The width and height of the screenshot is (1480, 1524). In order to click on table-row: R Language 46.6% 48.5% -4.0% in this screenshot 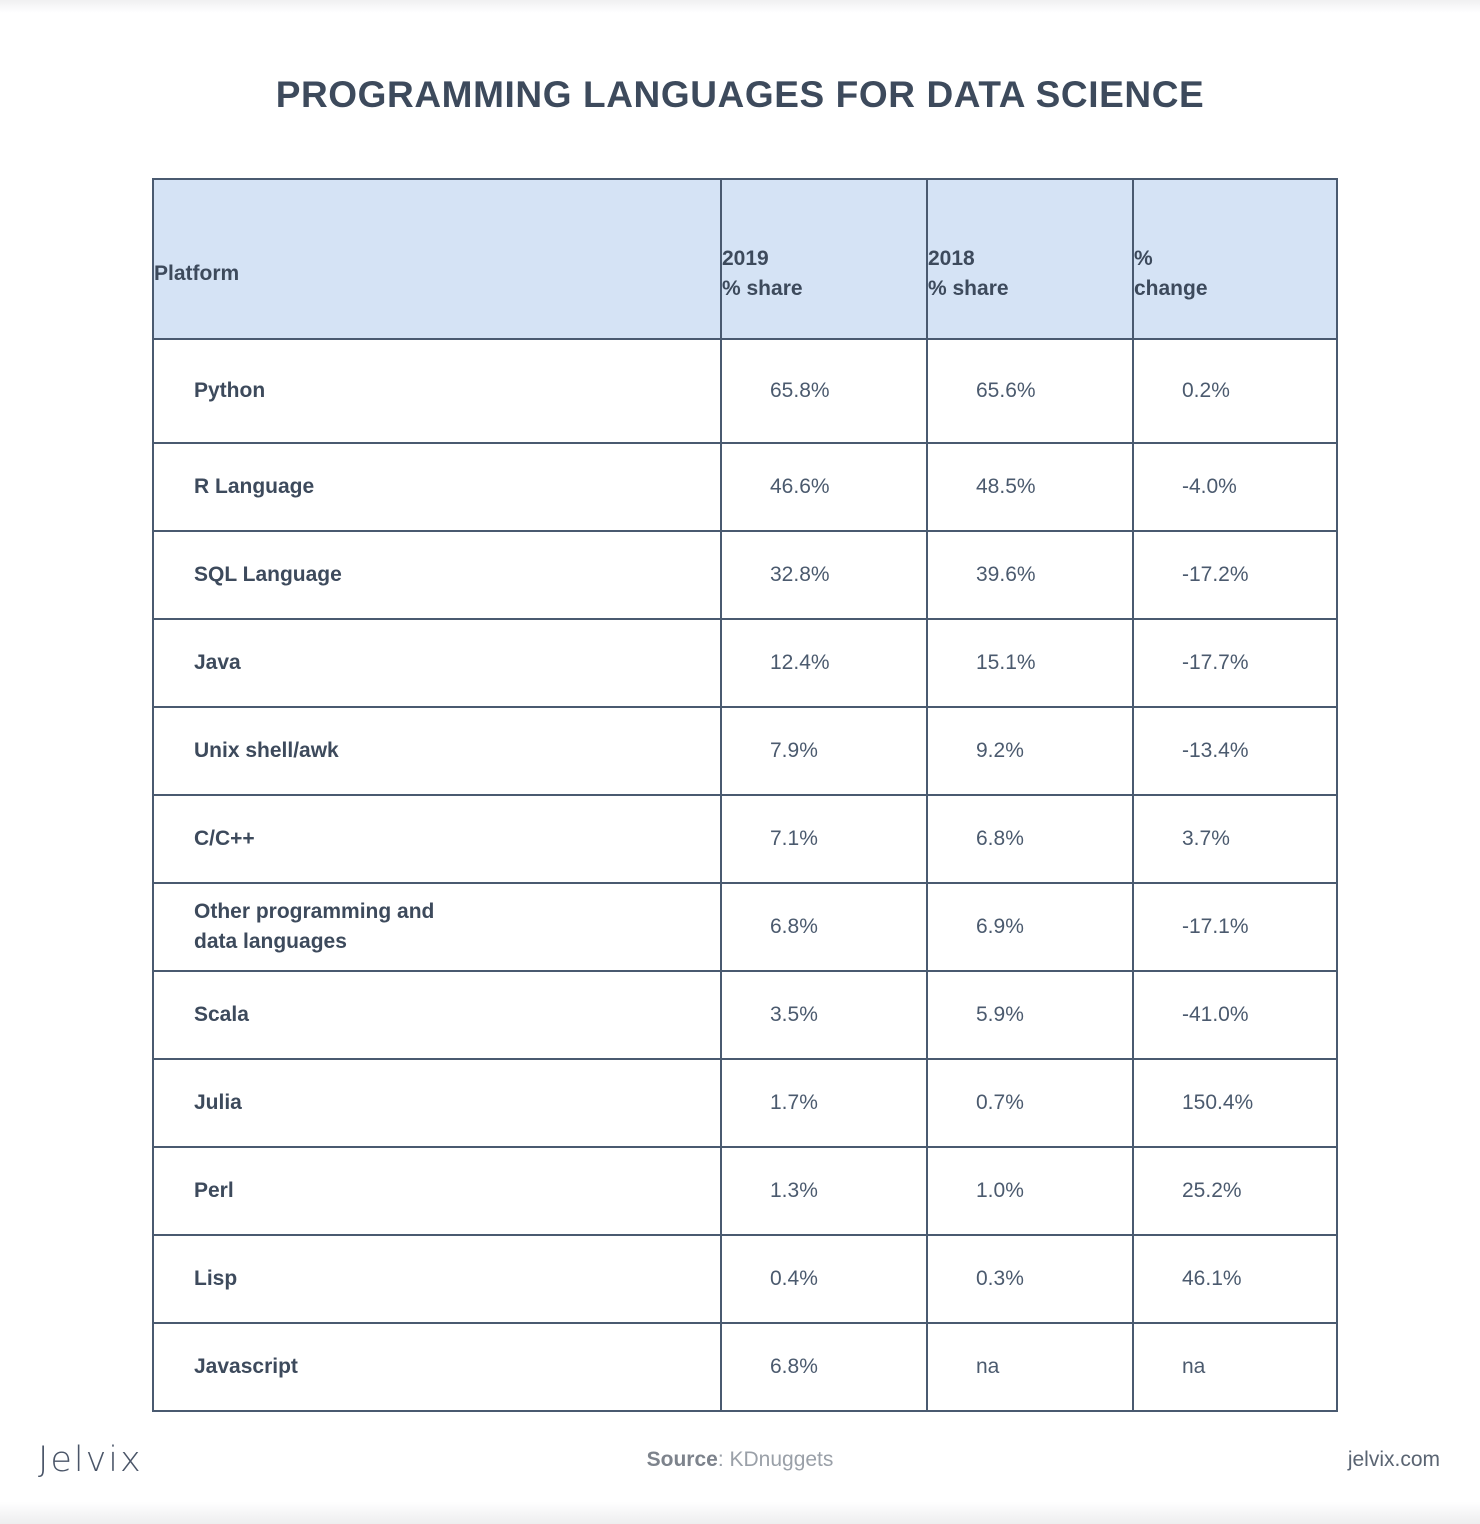, I will do `click(745, 487)`.